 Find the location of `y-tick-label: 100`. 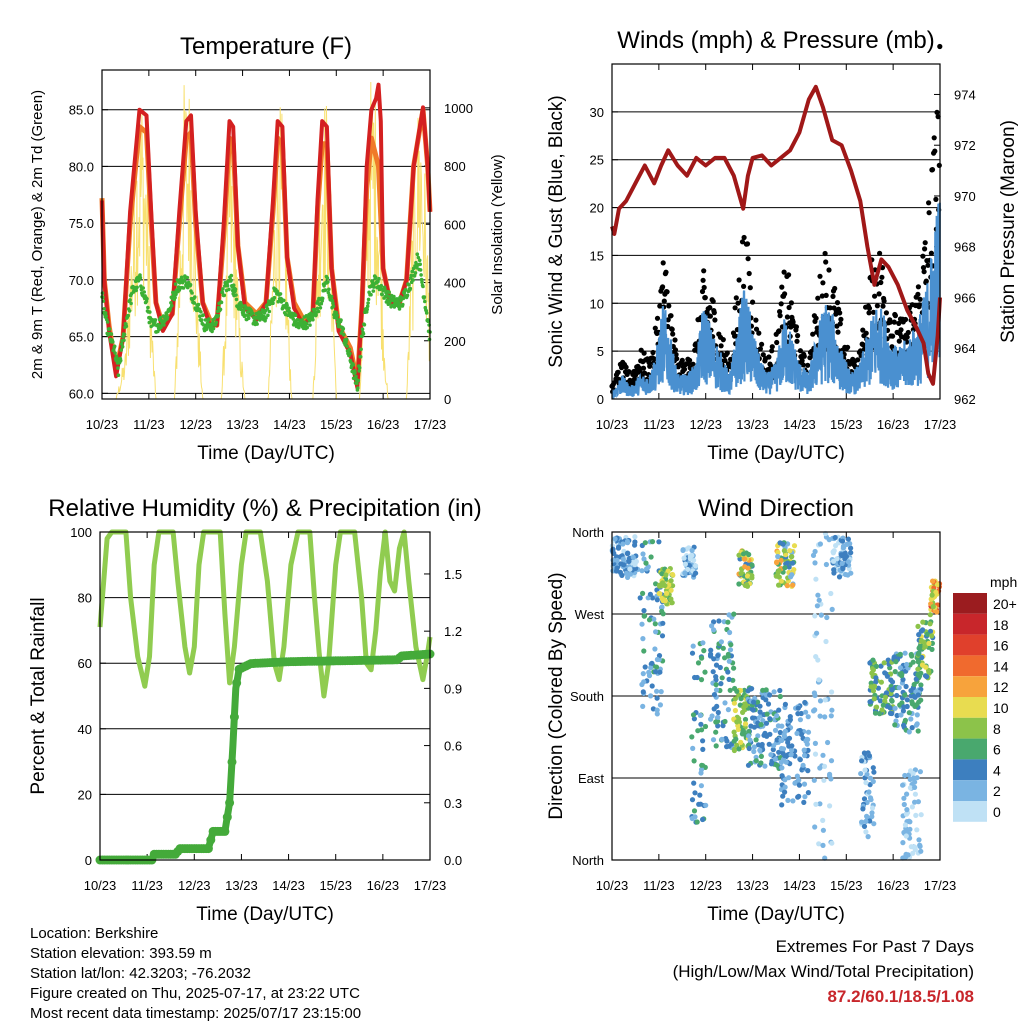

y-tick-label: 100 is located at coordinates (81, 532).